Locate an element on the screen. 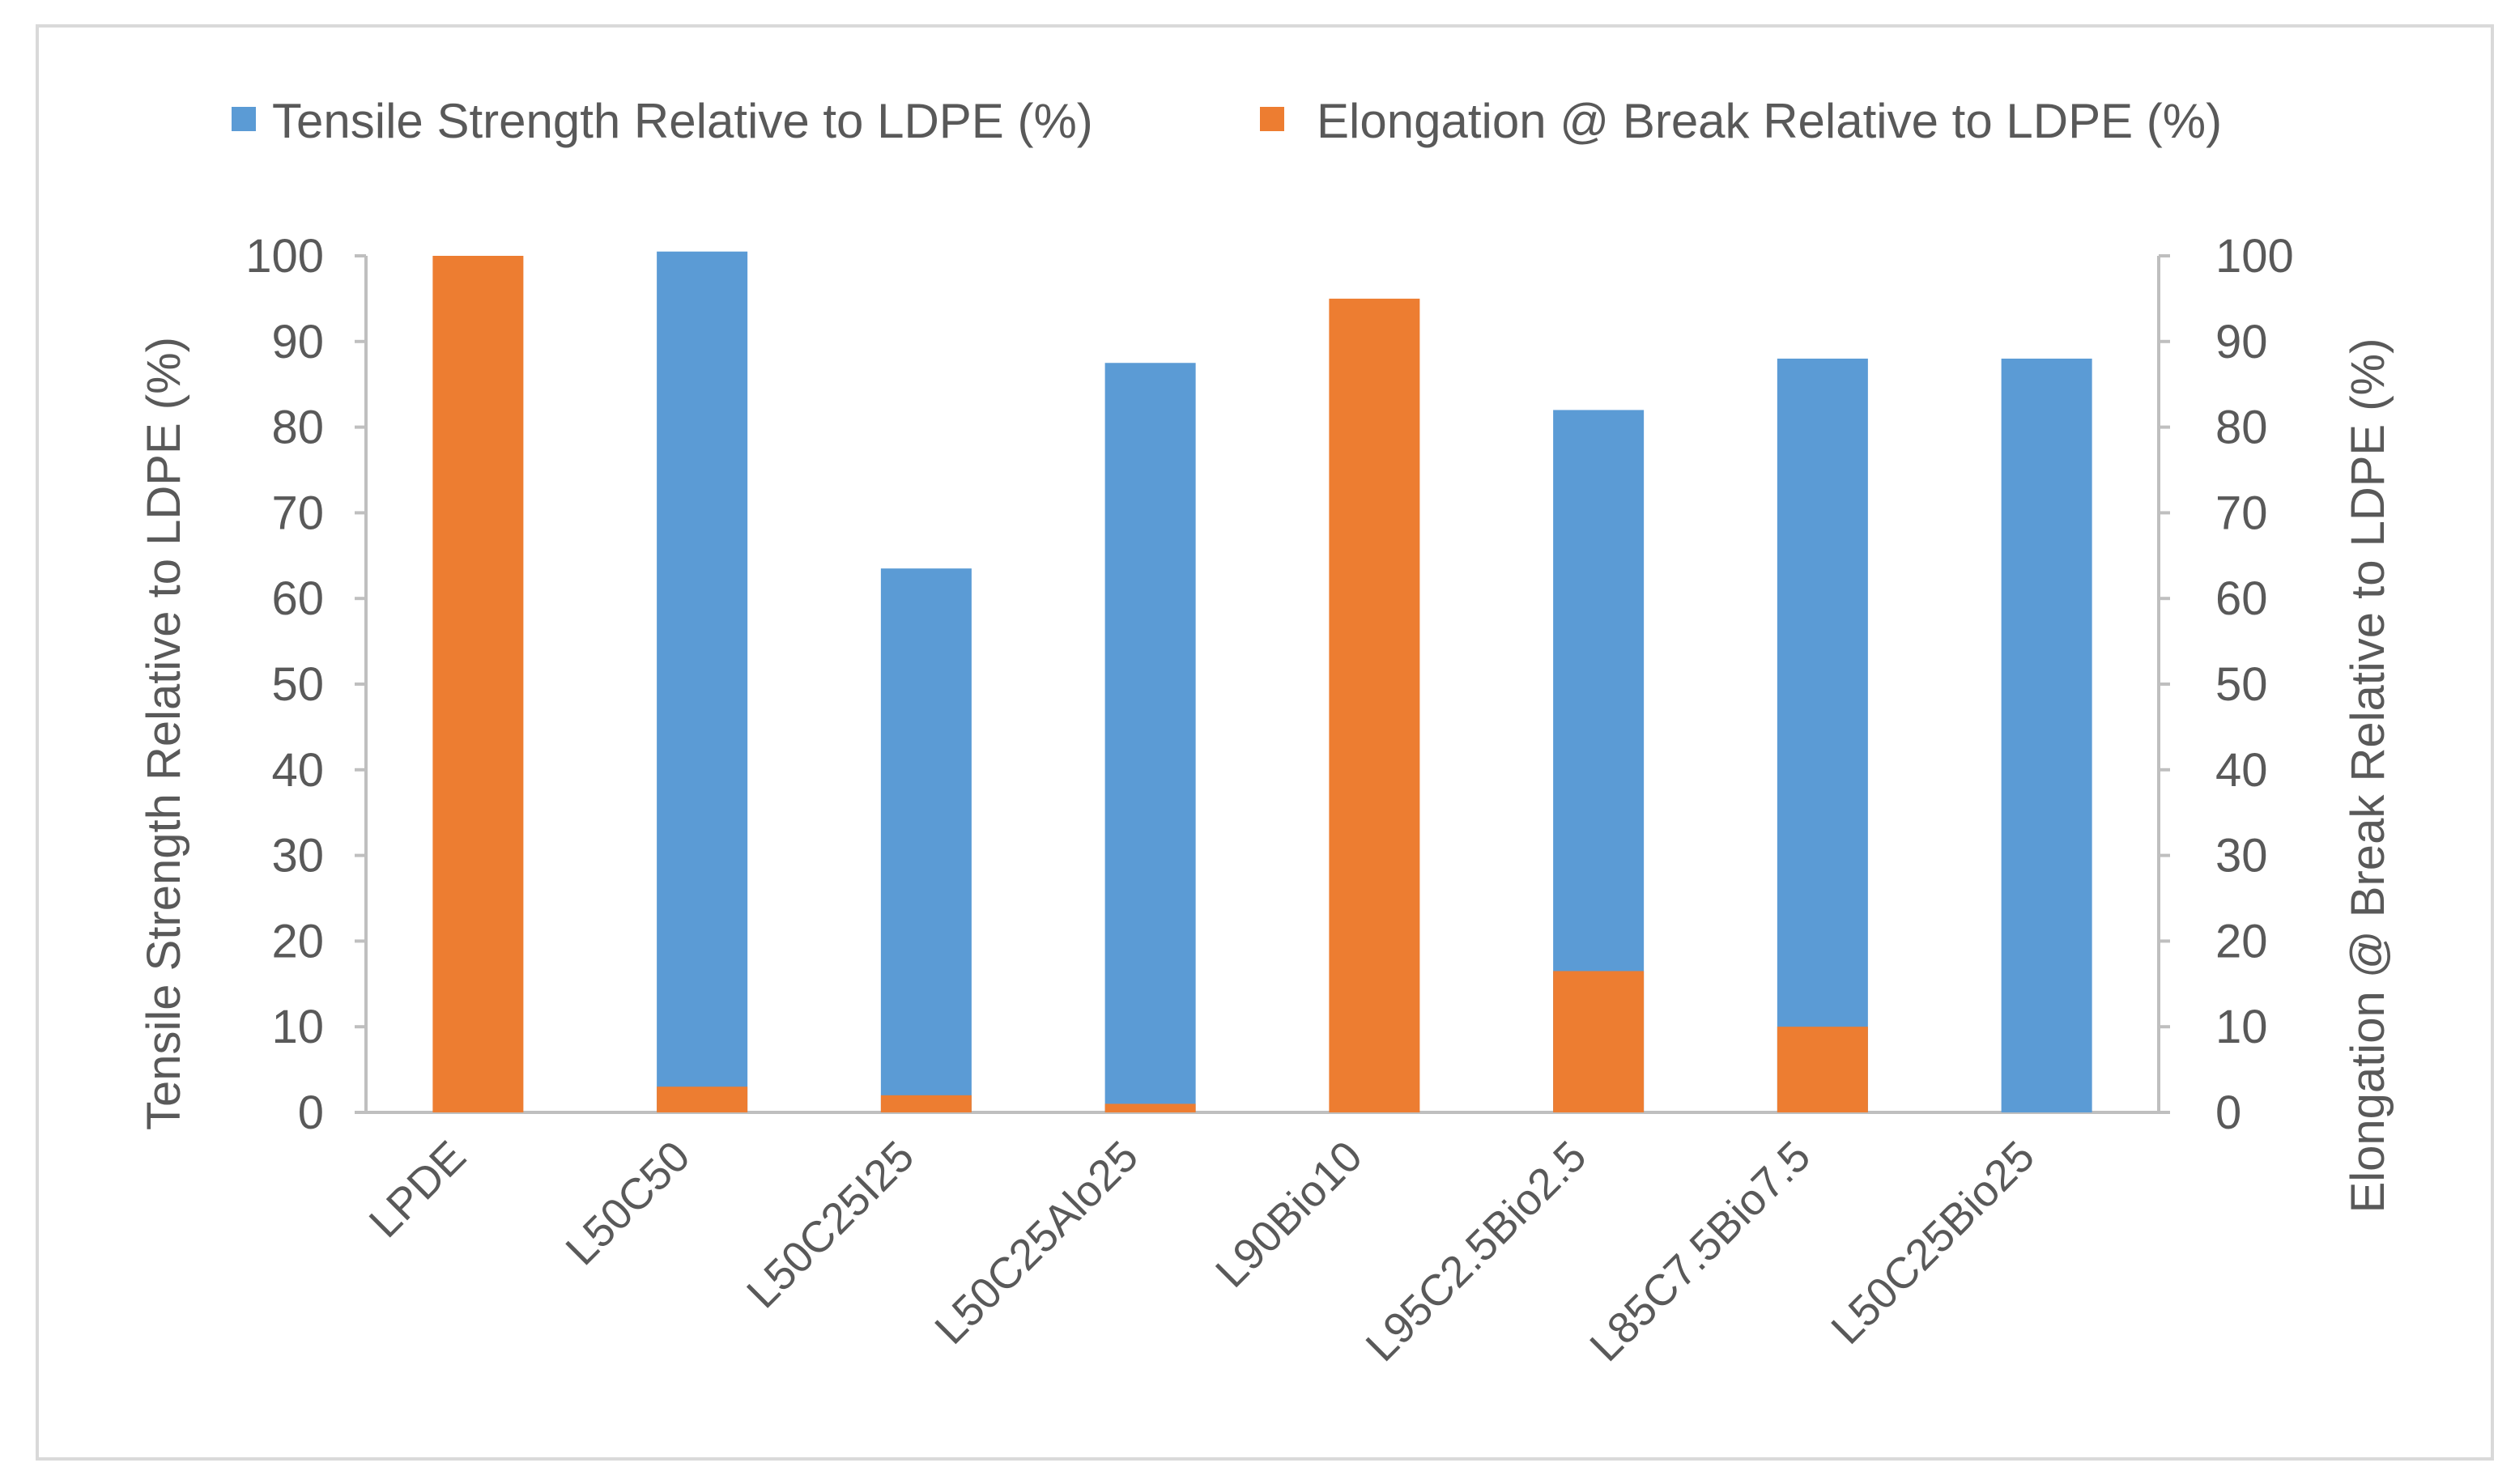 The height and width of the screenshot is (1484, 2515). y-axis-title-left: Tensile Strength Relative to LDPE (%) is located at coordinates (164, 733).